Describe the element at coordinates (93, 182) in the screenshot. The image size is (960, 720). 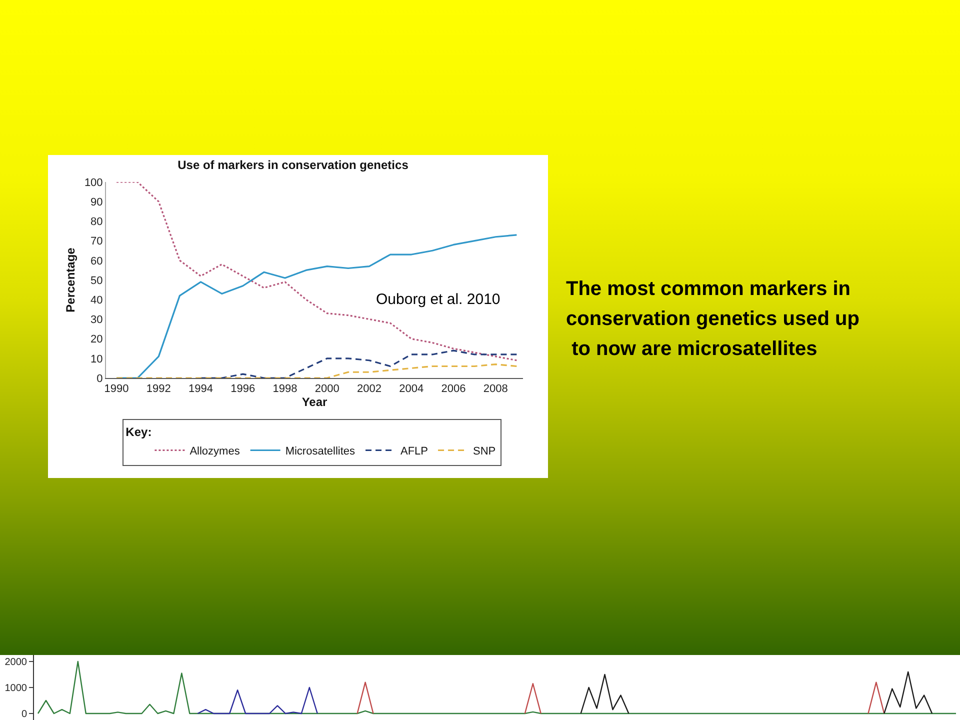
I see `y-tick-label: 100` at that location.